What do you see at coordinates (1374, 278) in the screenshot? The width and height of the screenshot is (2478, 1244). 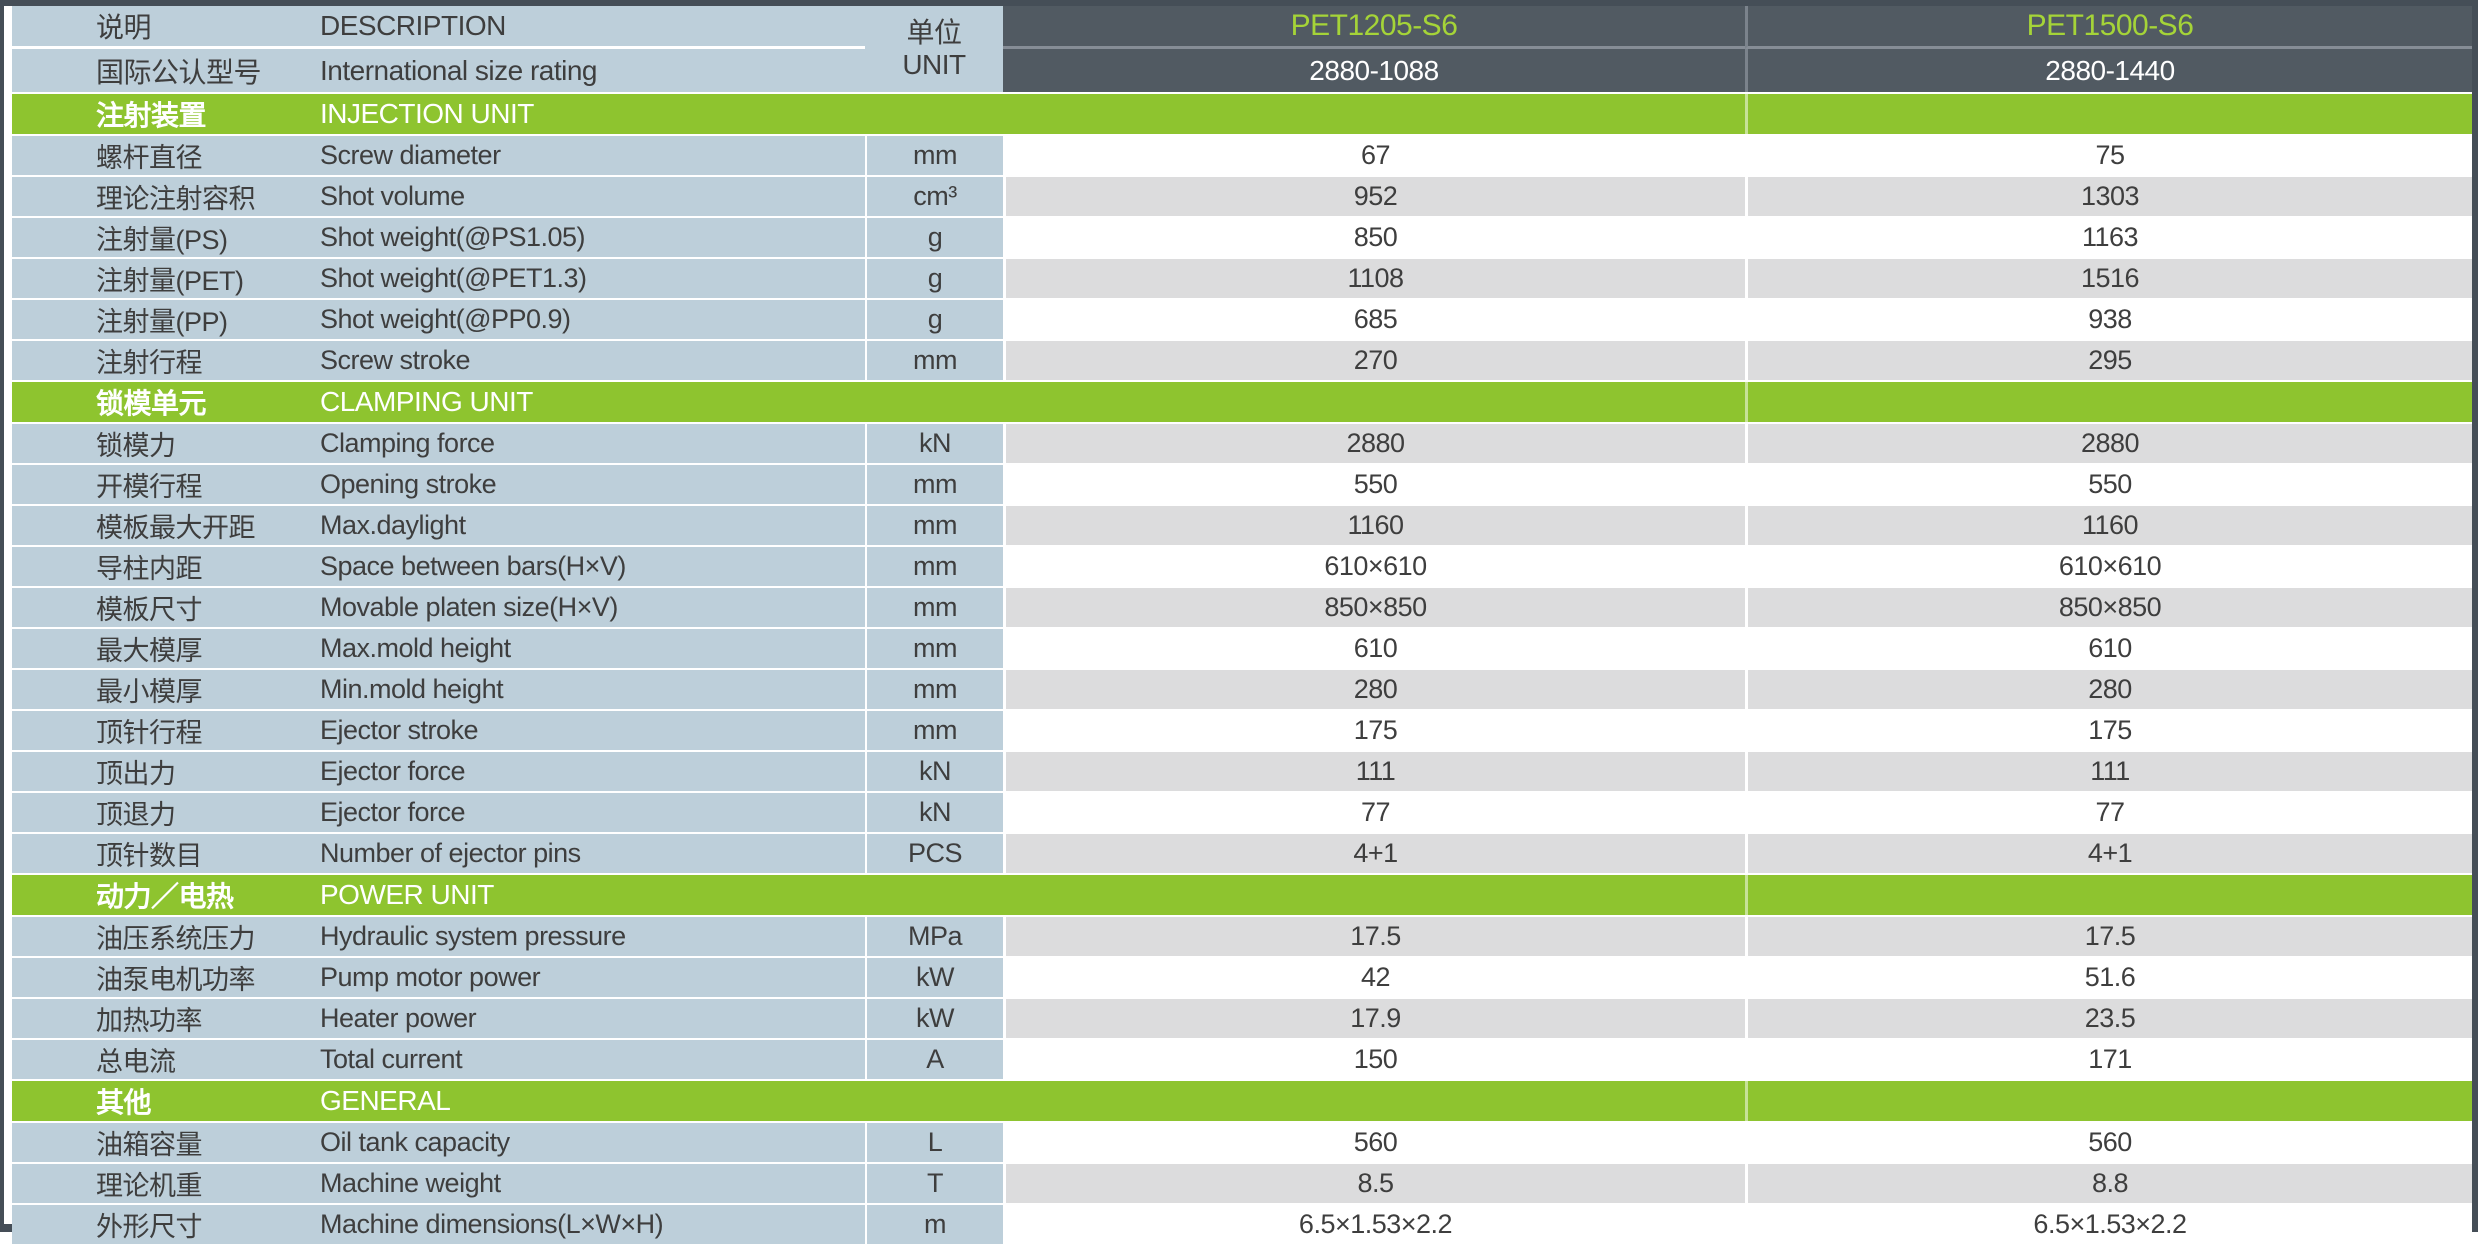 I see `spec-value-model1: 1108` at bounding box center [1374, 278].